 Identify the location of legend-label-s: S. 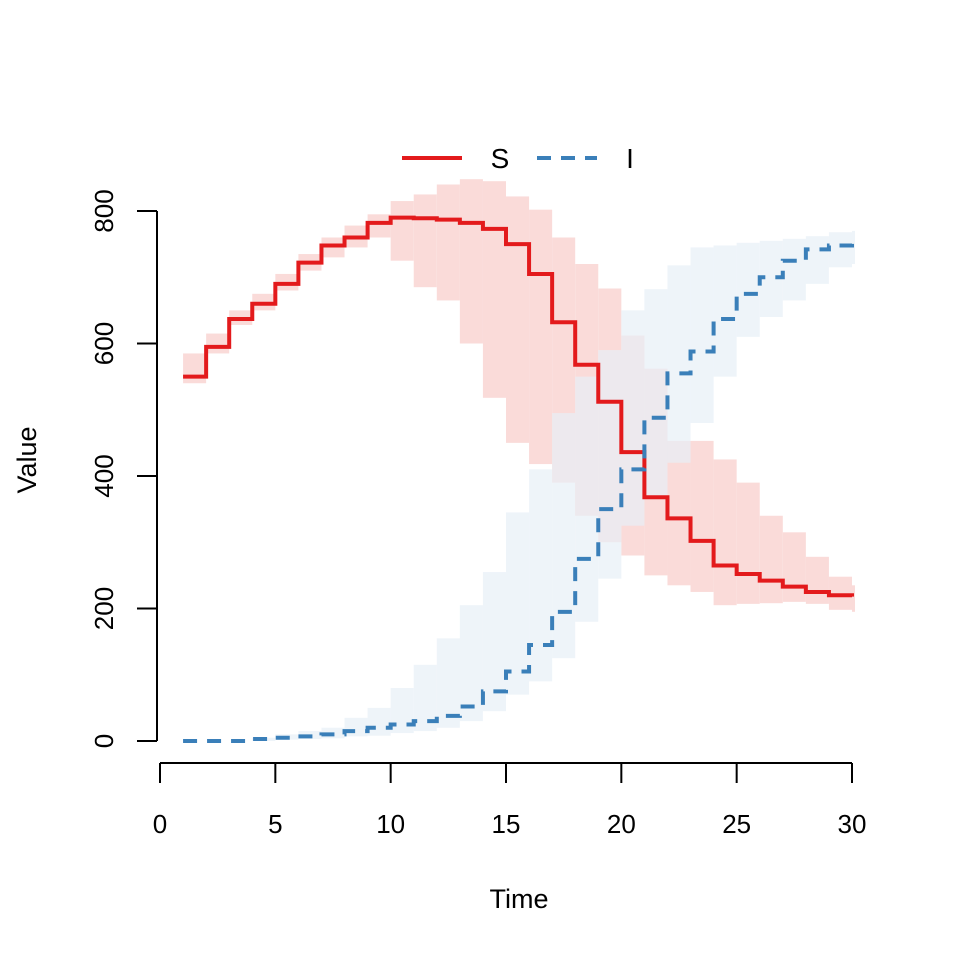
(500, 158).